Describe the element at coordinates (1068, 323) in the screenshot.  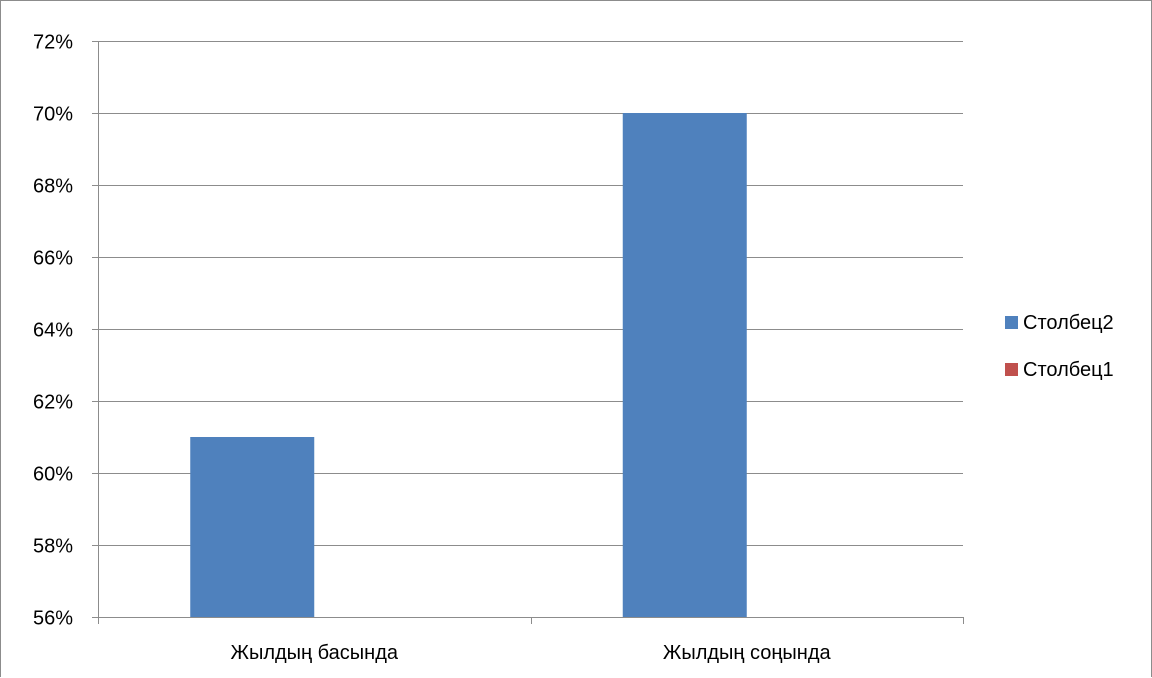
I see `legend-label: Столбец2` at that location.